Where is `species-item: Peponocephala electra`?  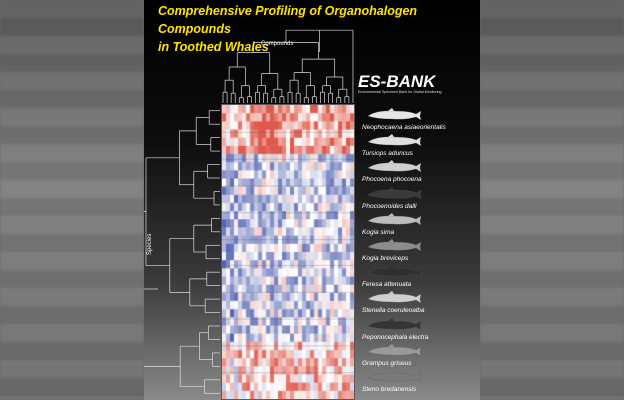
species-item: Peponocephala electra is located at coordinates (414, 330).